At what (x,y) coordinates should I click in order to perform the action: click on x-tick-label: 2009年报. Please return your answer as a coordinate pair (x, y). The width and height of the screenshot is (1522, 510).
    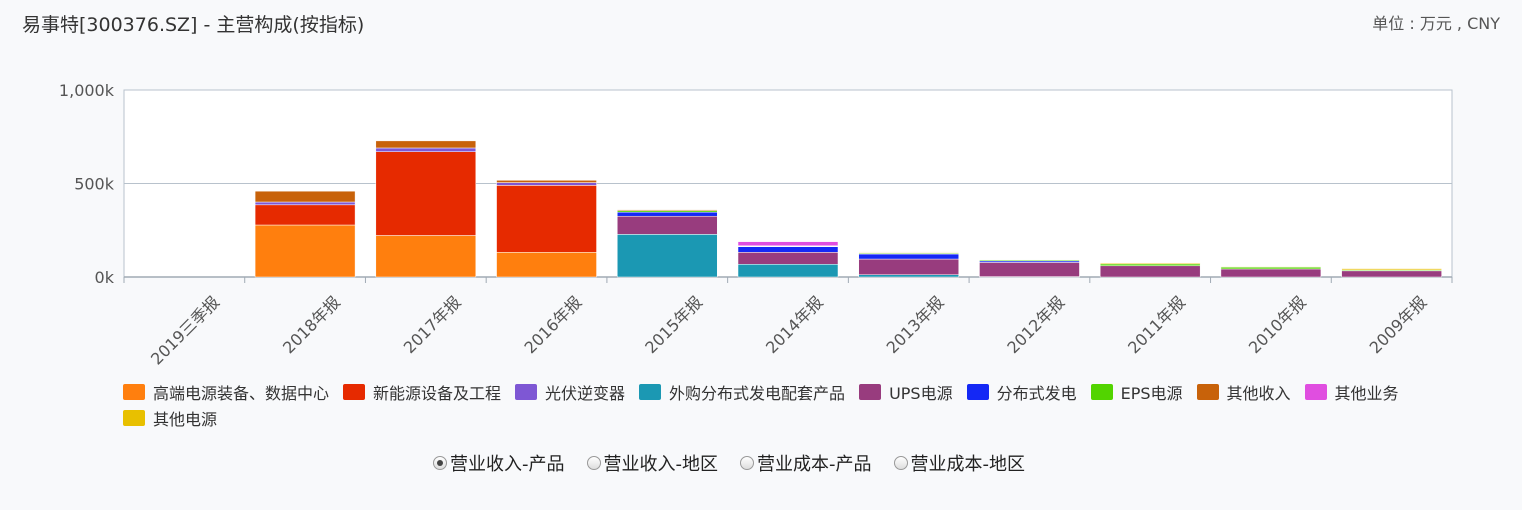
    Looking at the image, I should click on (1398, 324).